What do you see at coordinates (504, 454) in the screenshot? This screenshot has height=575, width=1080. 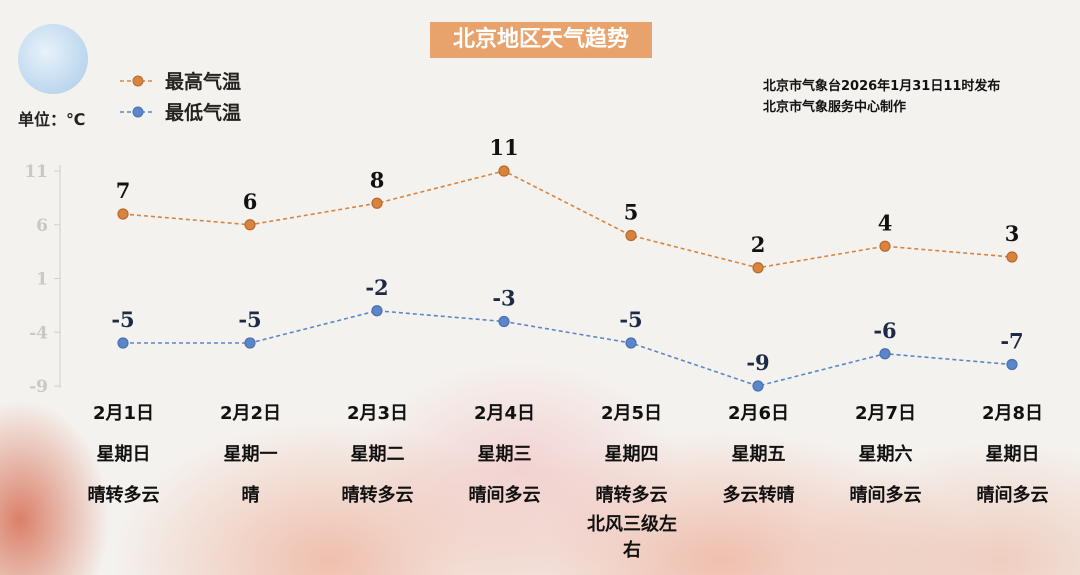 I see `day-weekday: 星期三` at bounding box center [504, 454].